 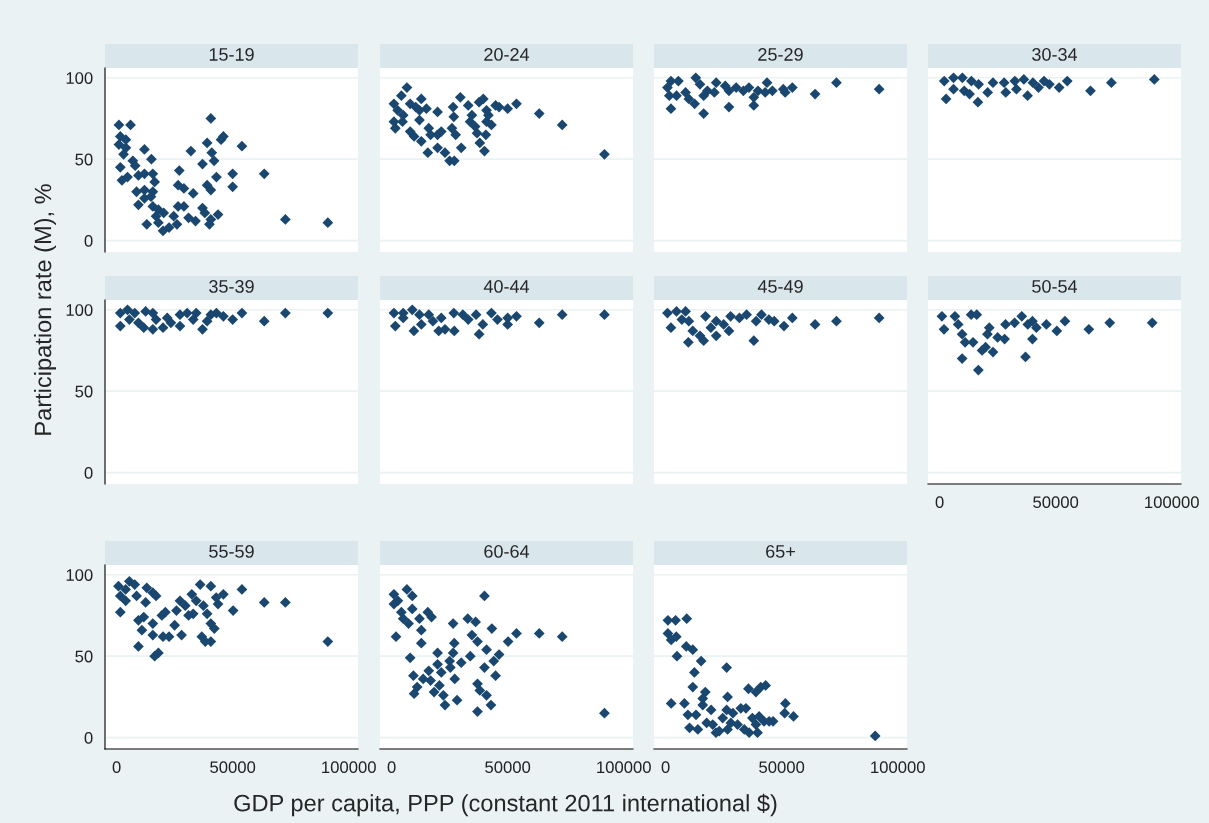 I want to click on y-tick-label: 50, so click(x=84, y=159).